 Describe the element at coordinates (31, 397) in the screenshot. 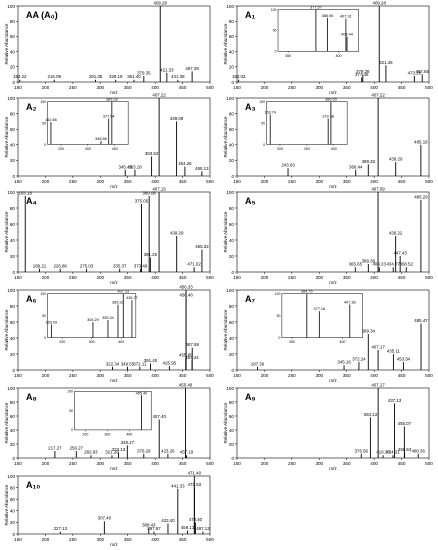

I see `panel-label: A₈` at that location.